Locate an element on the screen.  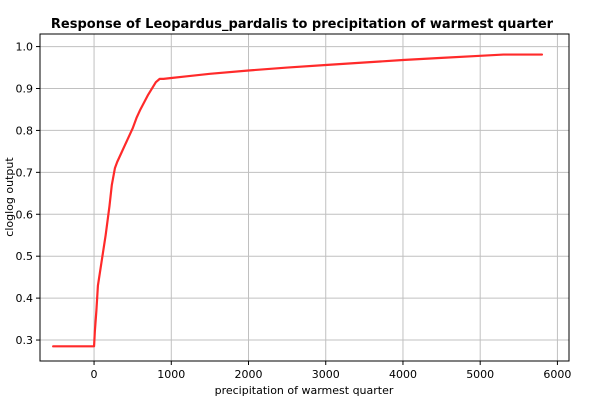
y-tick-label: 0.9 is located at coordinates (25, 89).